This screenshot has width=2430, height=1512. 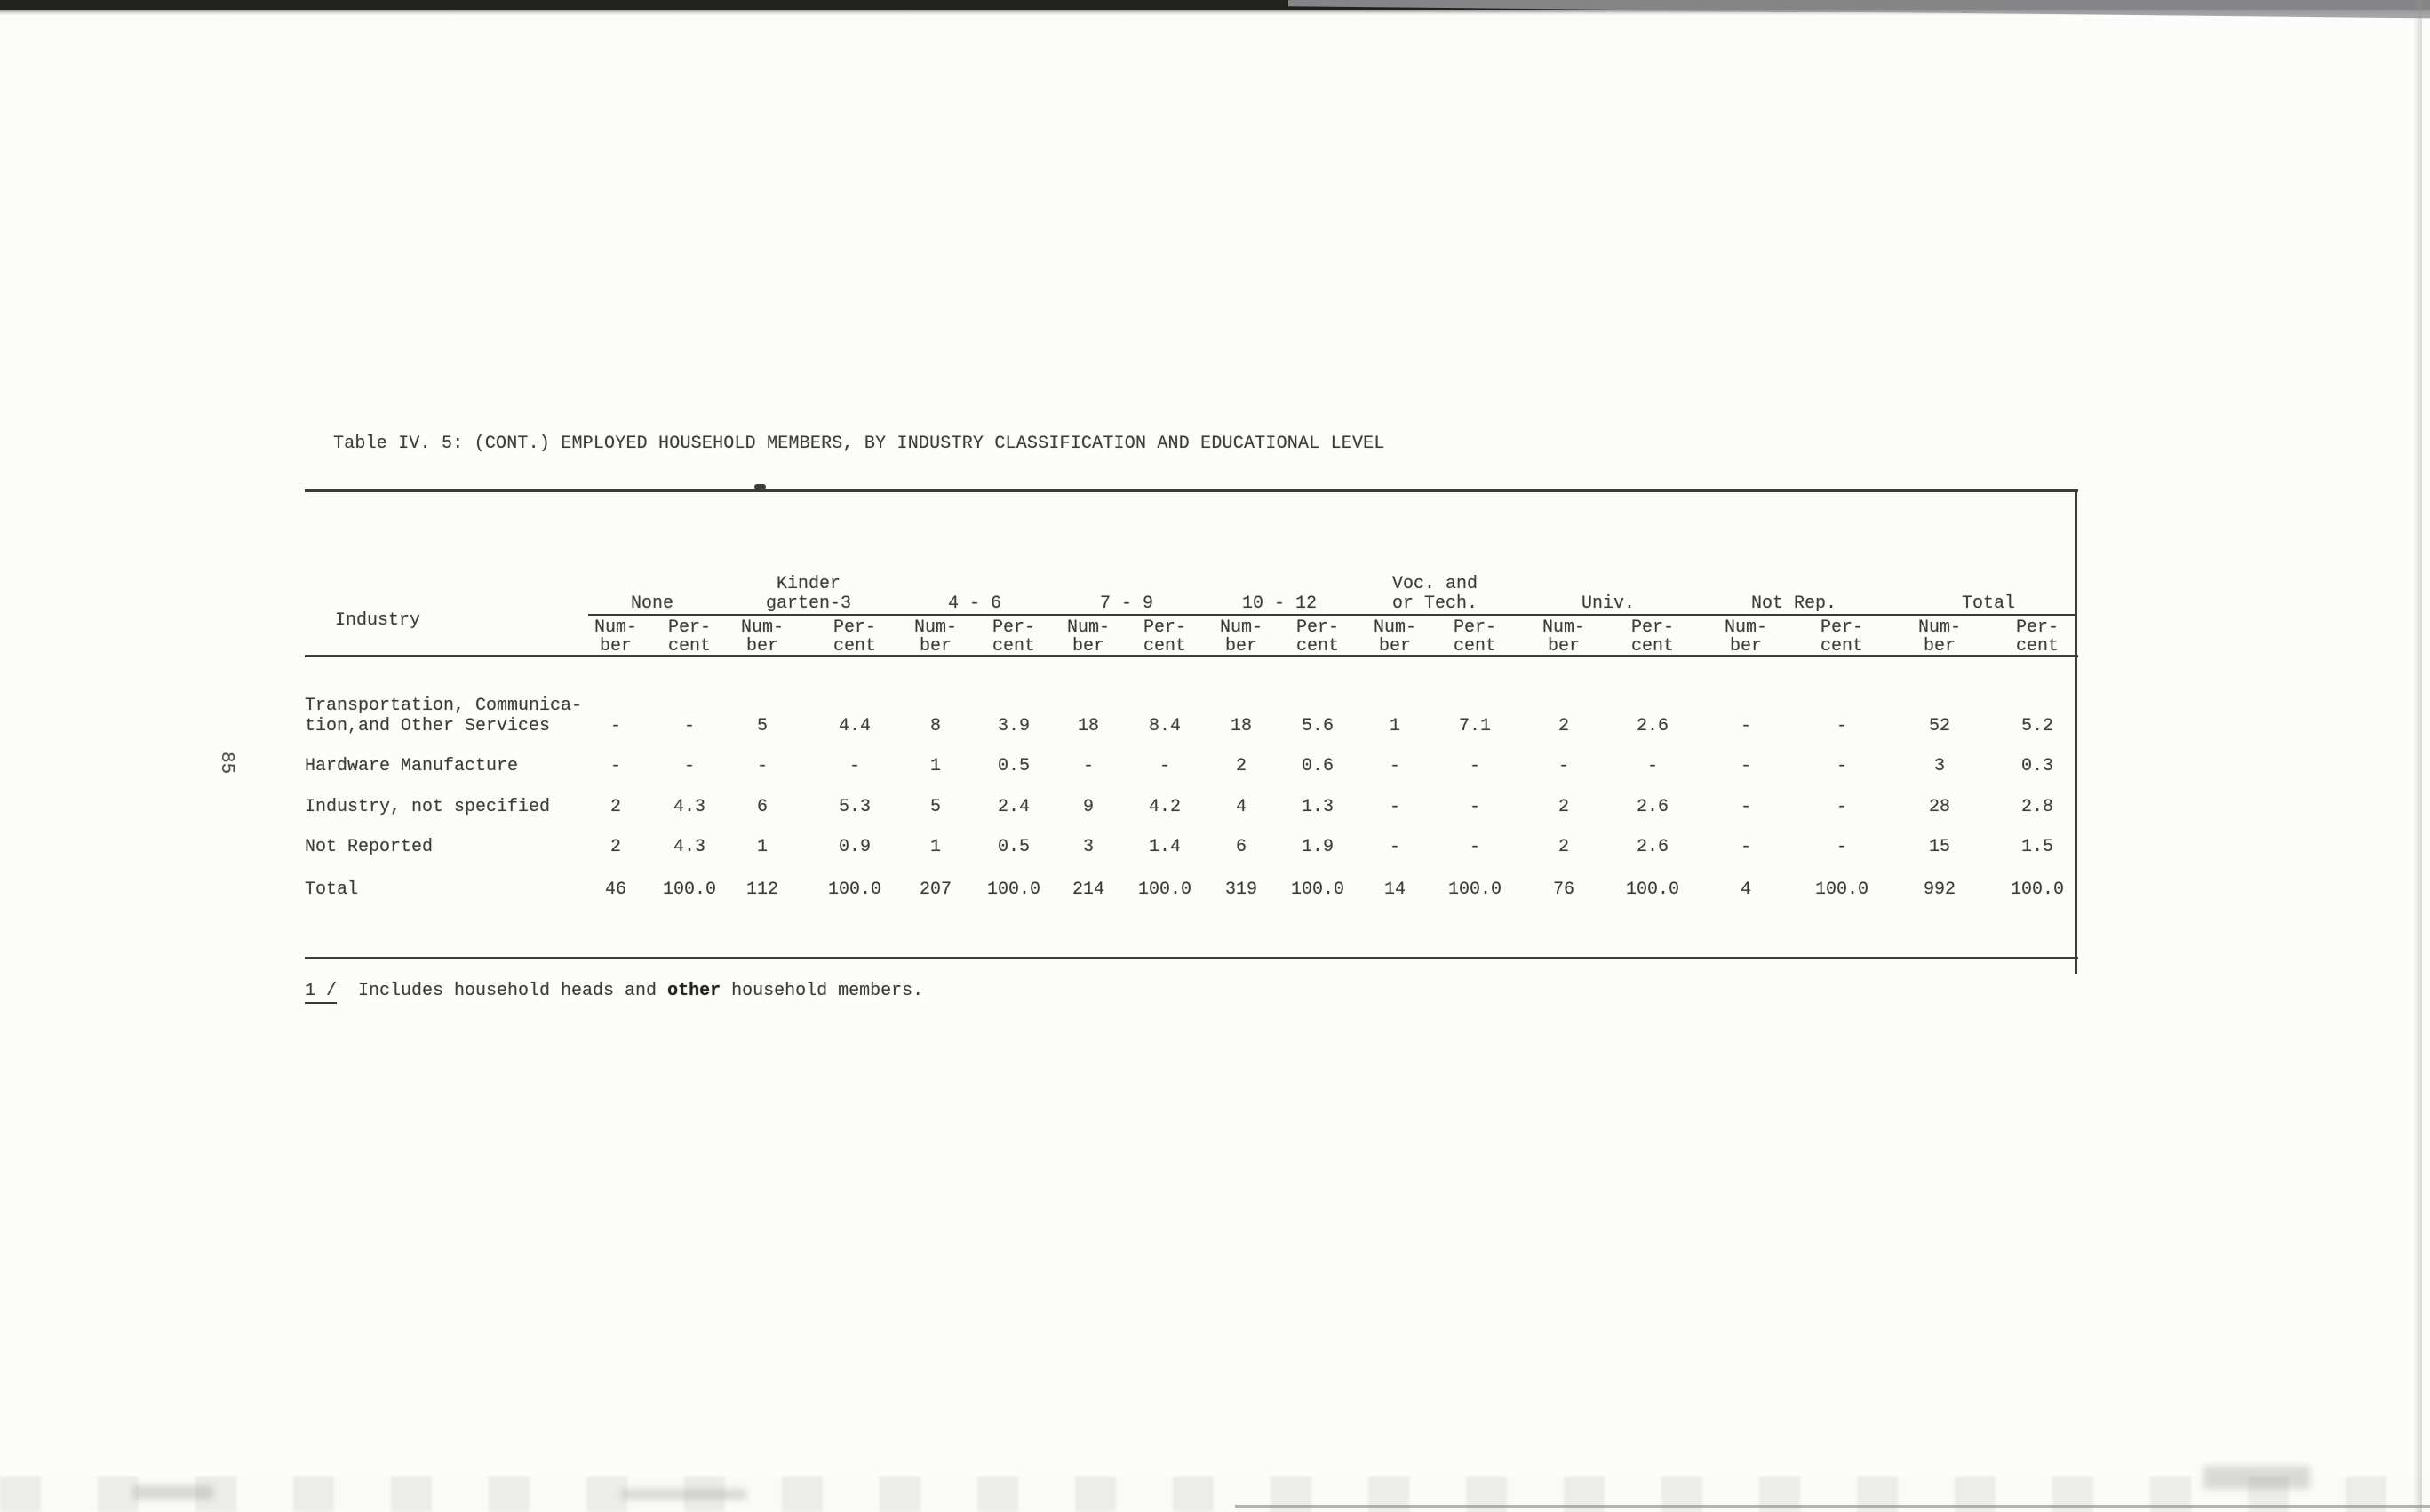 What do you see at coordinates (855, 726) in the screenshot?
I see `table-cell: 4.4` at bounding box center [855, 726].